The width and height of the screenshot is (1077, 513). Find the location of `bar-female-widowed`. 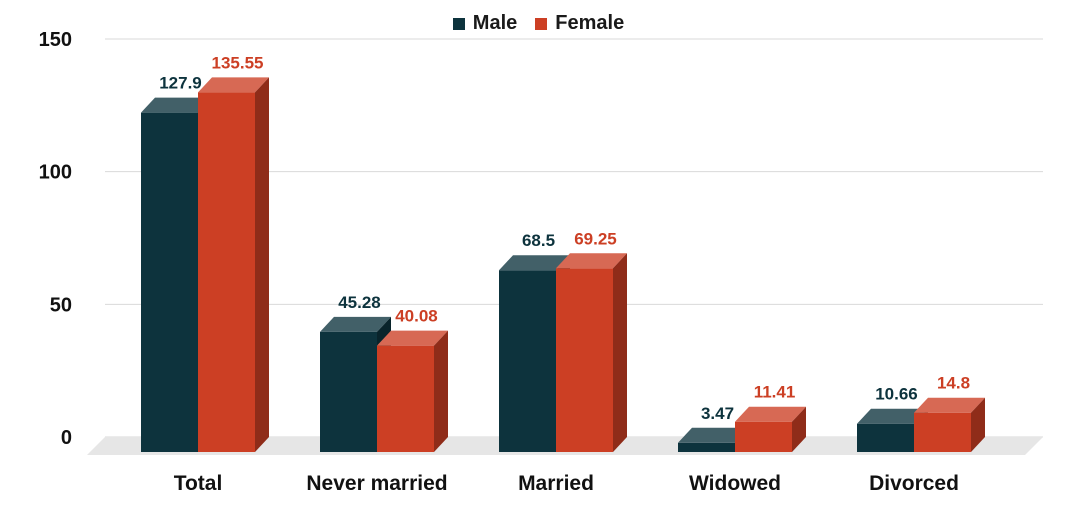

bar-female-widowed is located at coordinates (770, 429).